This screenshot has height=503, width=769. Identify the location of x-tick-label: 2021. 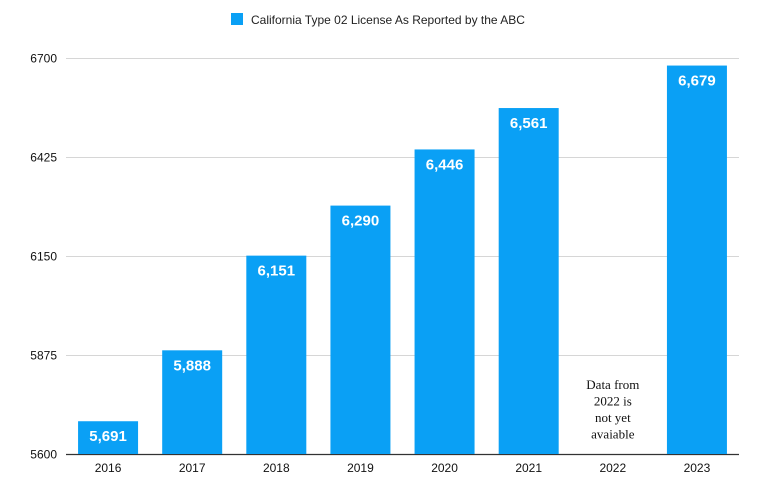
(528, 468).